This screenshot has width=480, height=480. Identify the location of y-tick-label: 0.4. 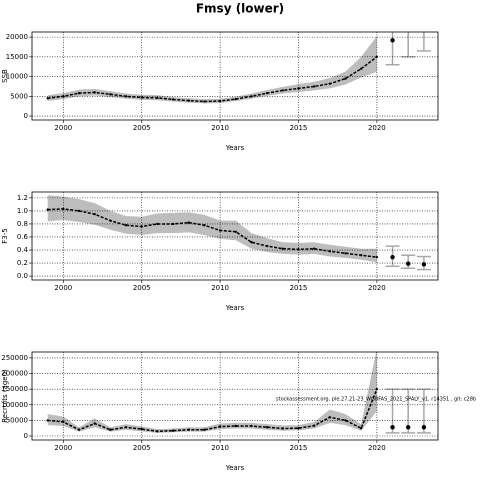
(23, 250).